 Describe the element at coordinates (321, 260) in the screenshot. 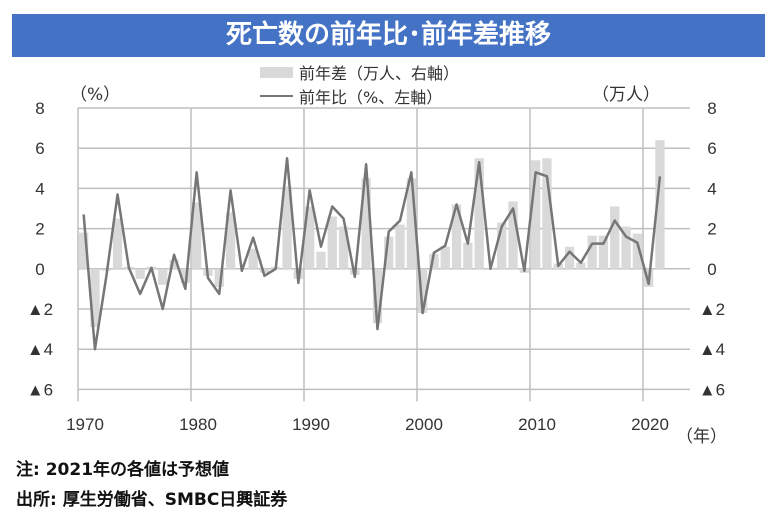

I see `bar-1991` at that location.